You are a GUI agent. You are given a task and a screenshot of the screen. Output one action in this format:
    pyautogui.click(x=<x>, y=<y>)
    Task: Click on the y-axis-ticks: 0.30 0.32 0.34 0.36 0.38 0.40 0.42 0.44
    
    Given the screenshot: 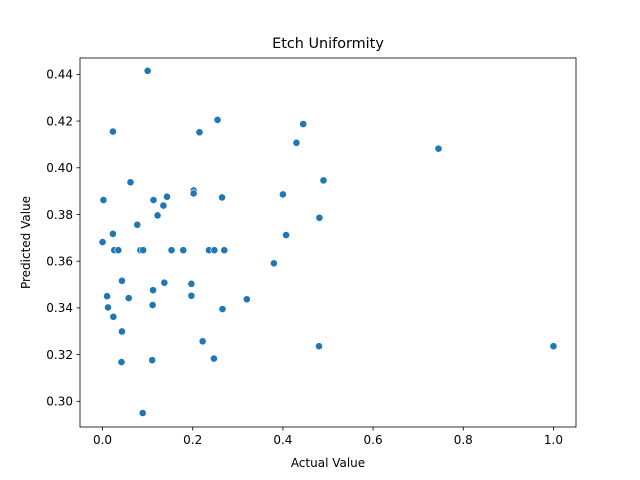 What is the action you would take?
    pyautogui.click(x=63, y=238)
    